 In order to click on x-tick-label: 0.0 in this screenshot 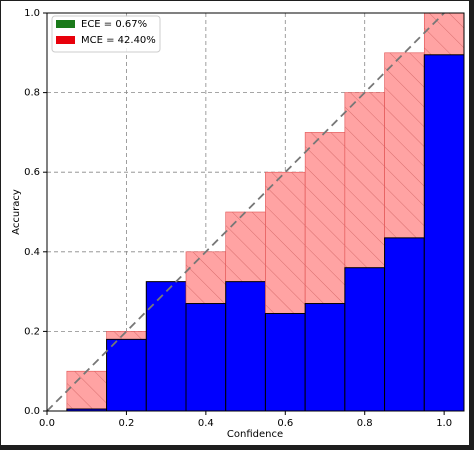, I will do `click(47, 423)`.